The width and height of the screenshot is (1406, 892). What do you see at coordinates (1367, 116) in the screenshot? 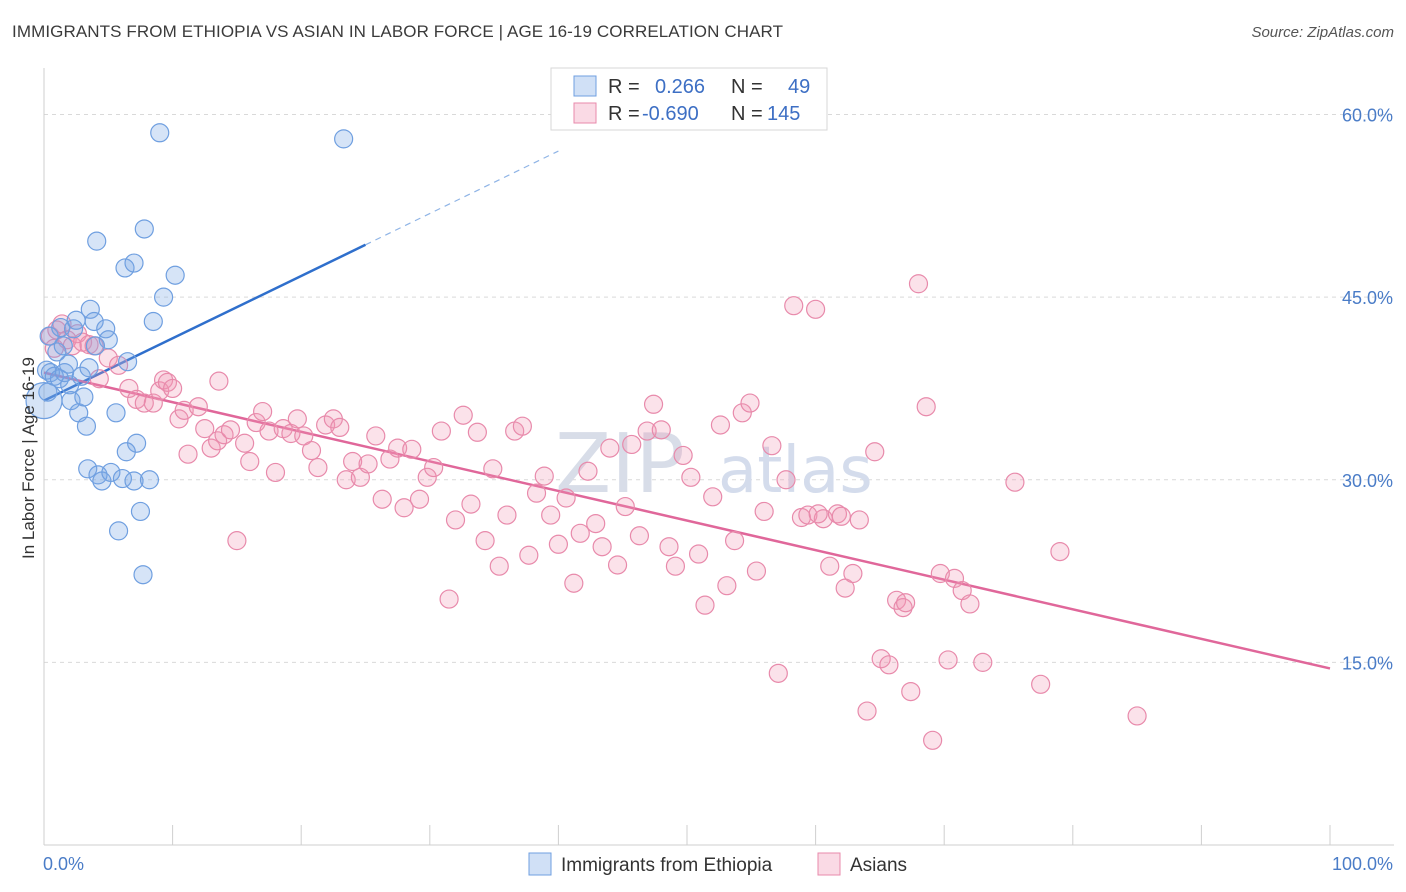
I see `y-tick-label-3: 60.0%` at bounding box center [1367, 116].